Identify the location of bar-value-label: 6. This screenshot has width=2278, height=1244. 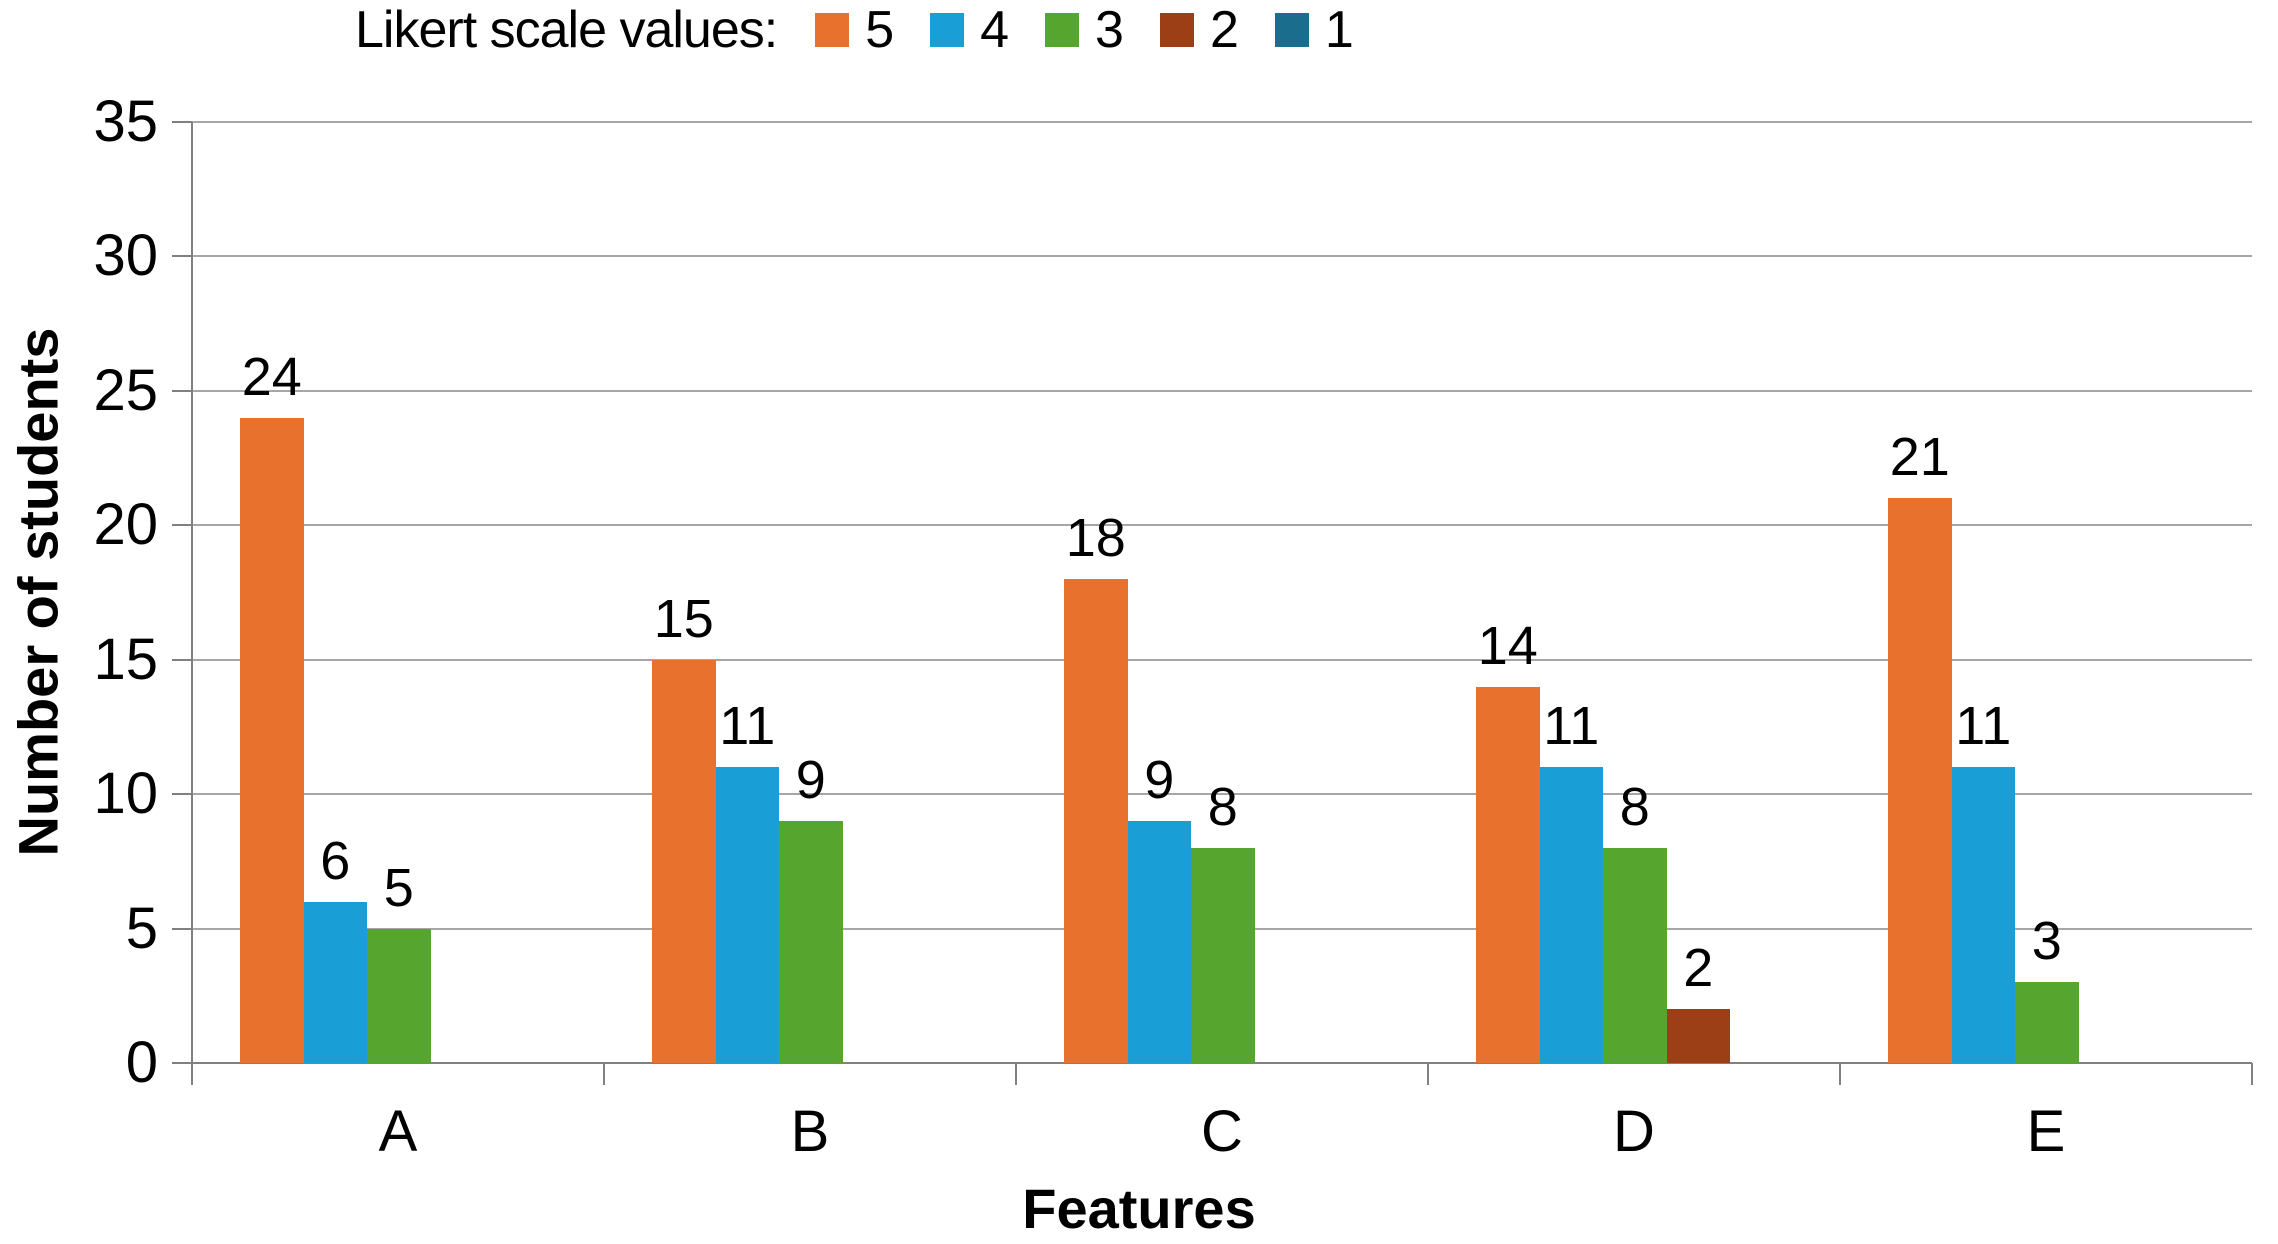
(335, 860).